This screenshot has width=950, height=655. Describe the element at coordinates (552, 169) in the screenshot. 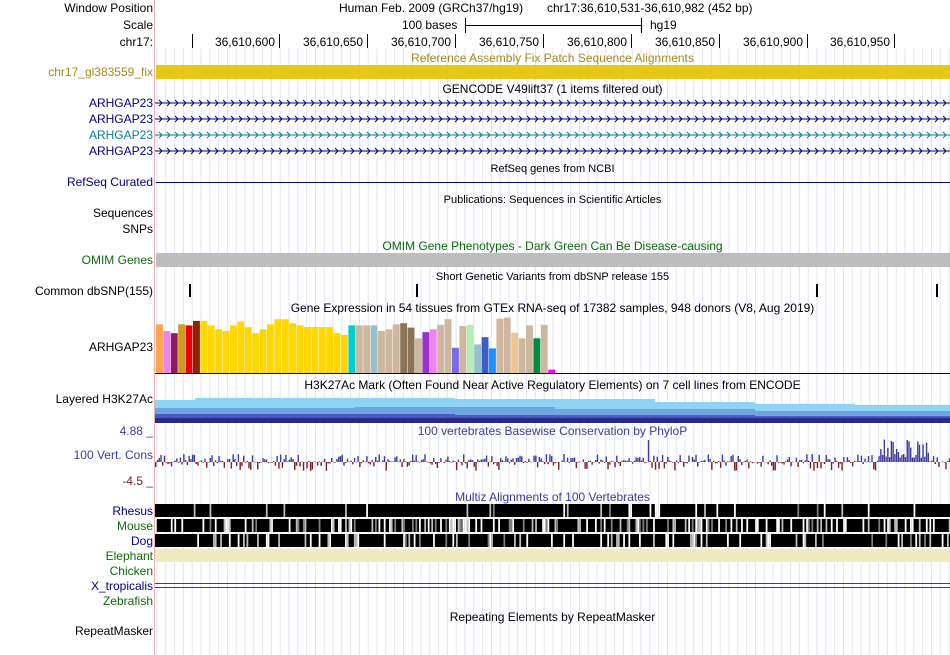

I see `refseq-title: RefSeq genes from NCBI` at that location.